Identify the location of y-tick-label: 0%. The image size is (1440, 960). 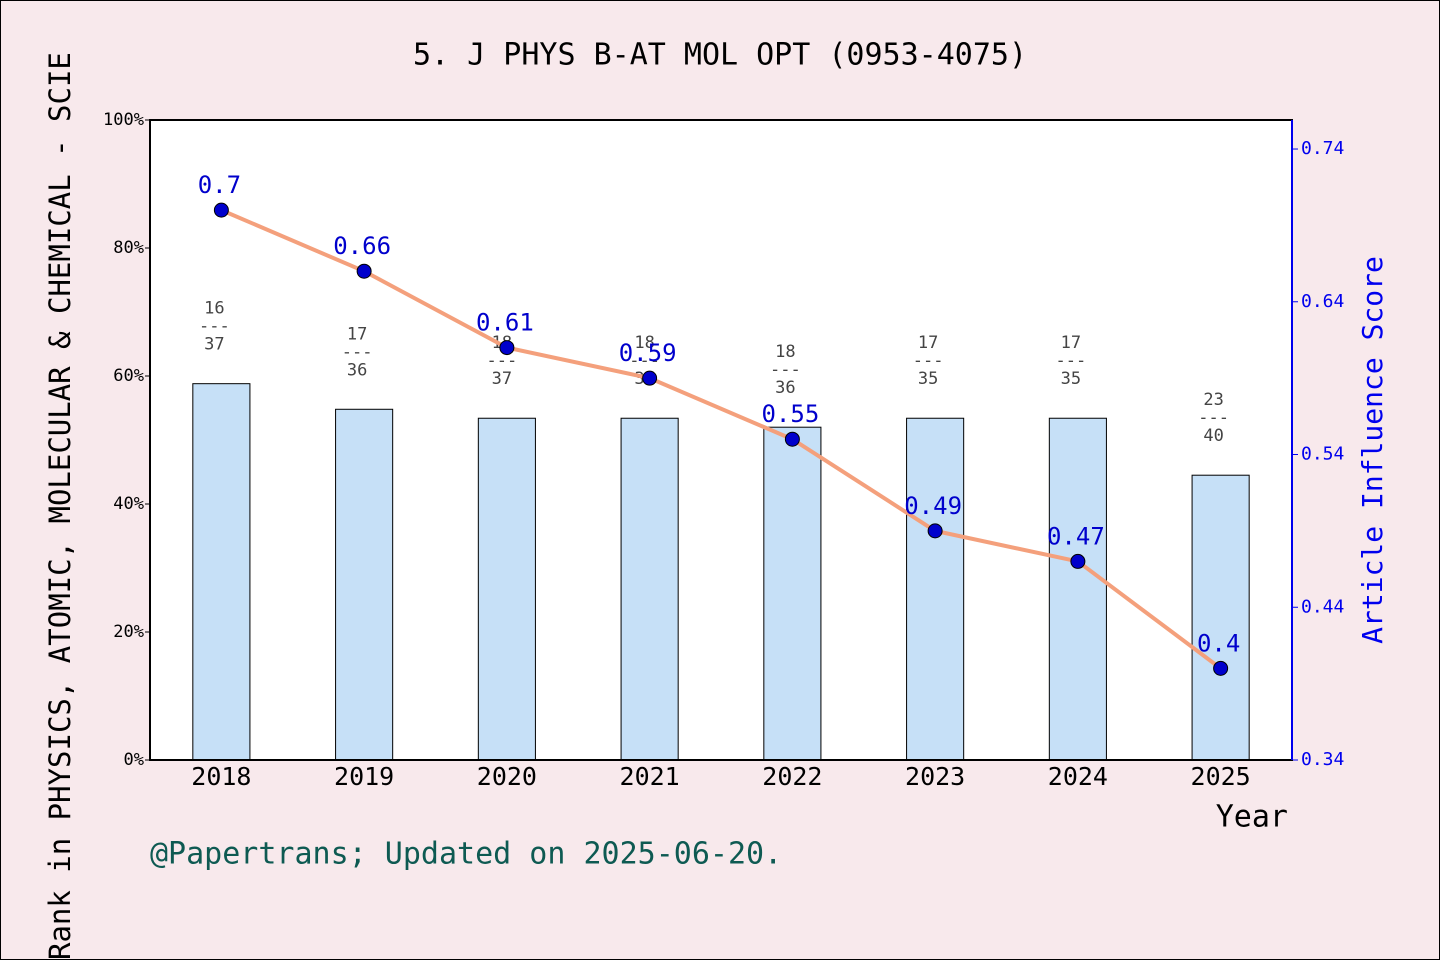
(134, 760).